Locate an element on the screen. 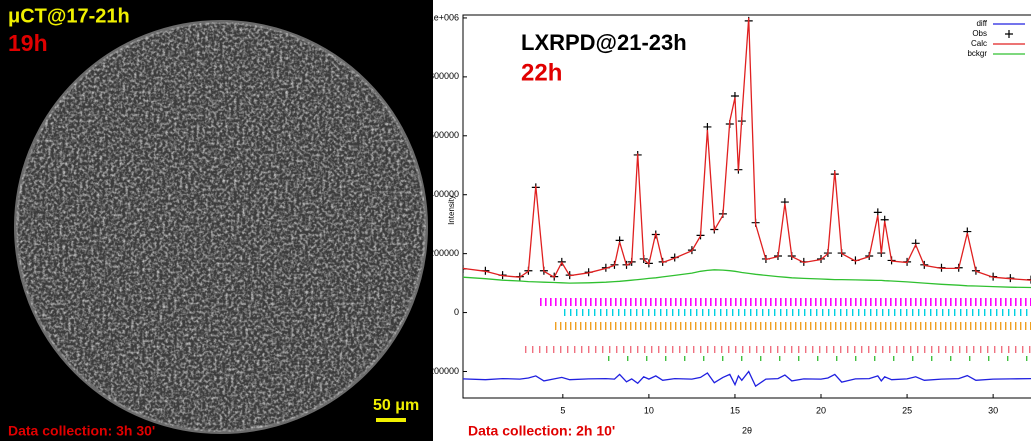  reflection-markers is located at coordinates (778, 329).